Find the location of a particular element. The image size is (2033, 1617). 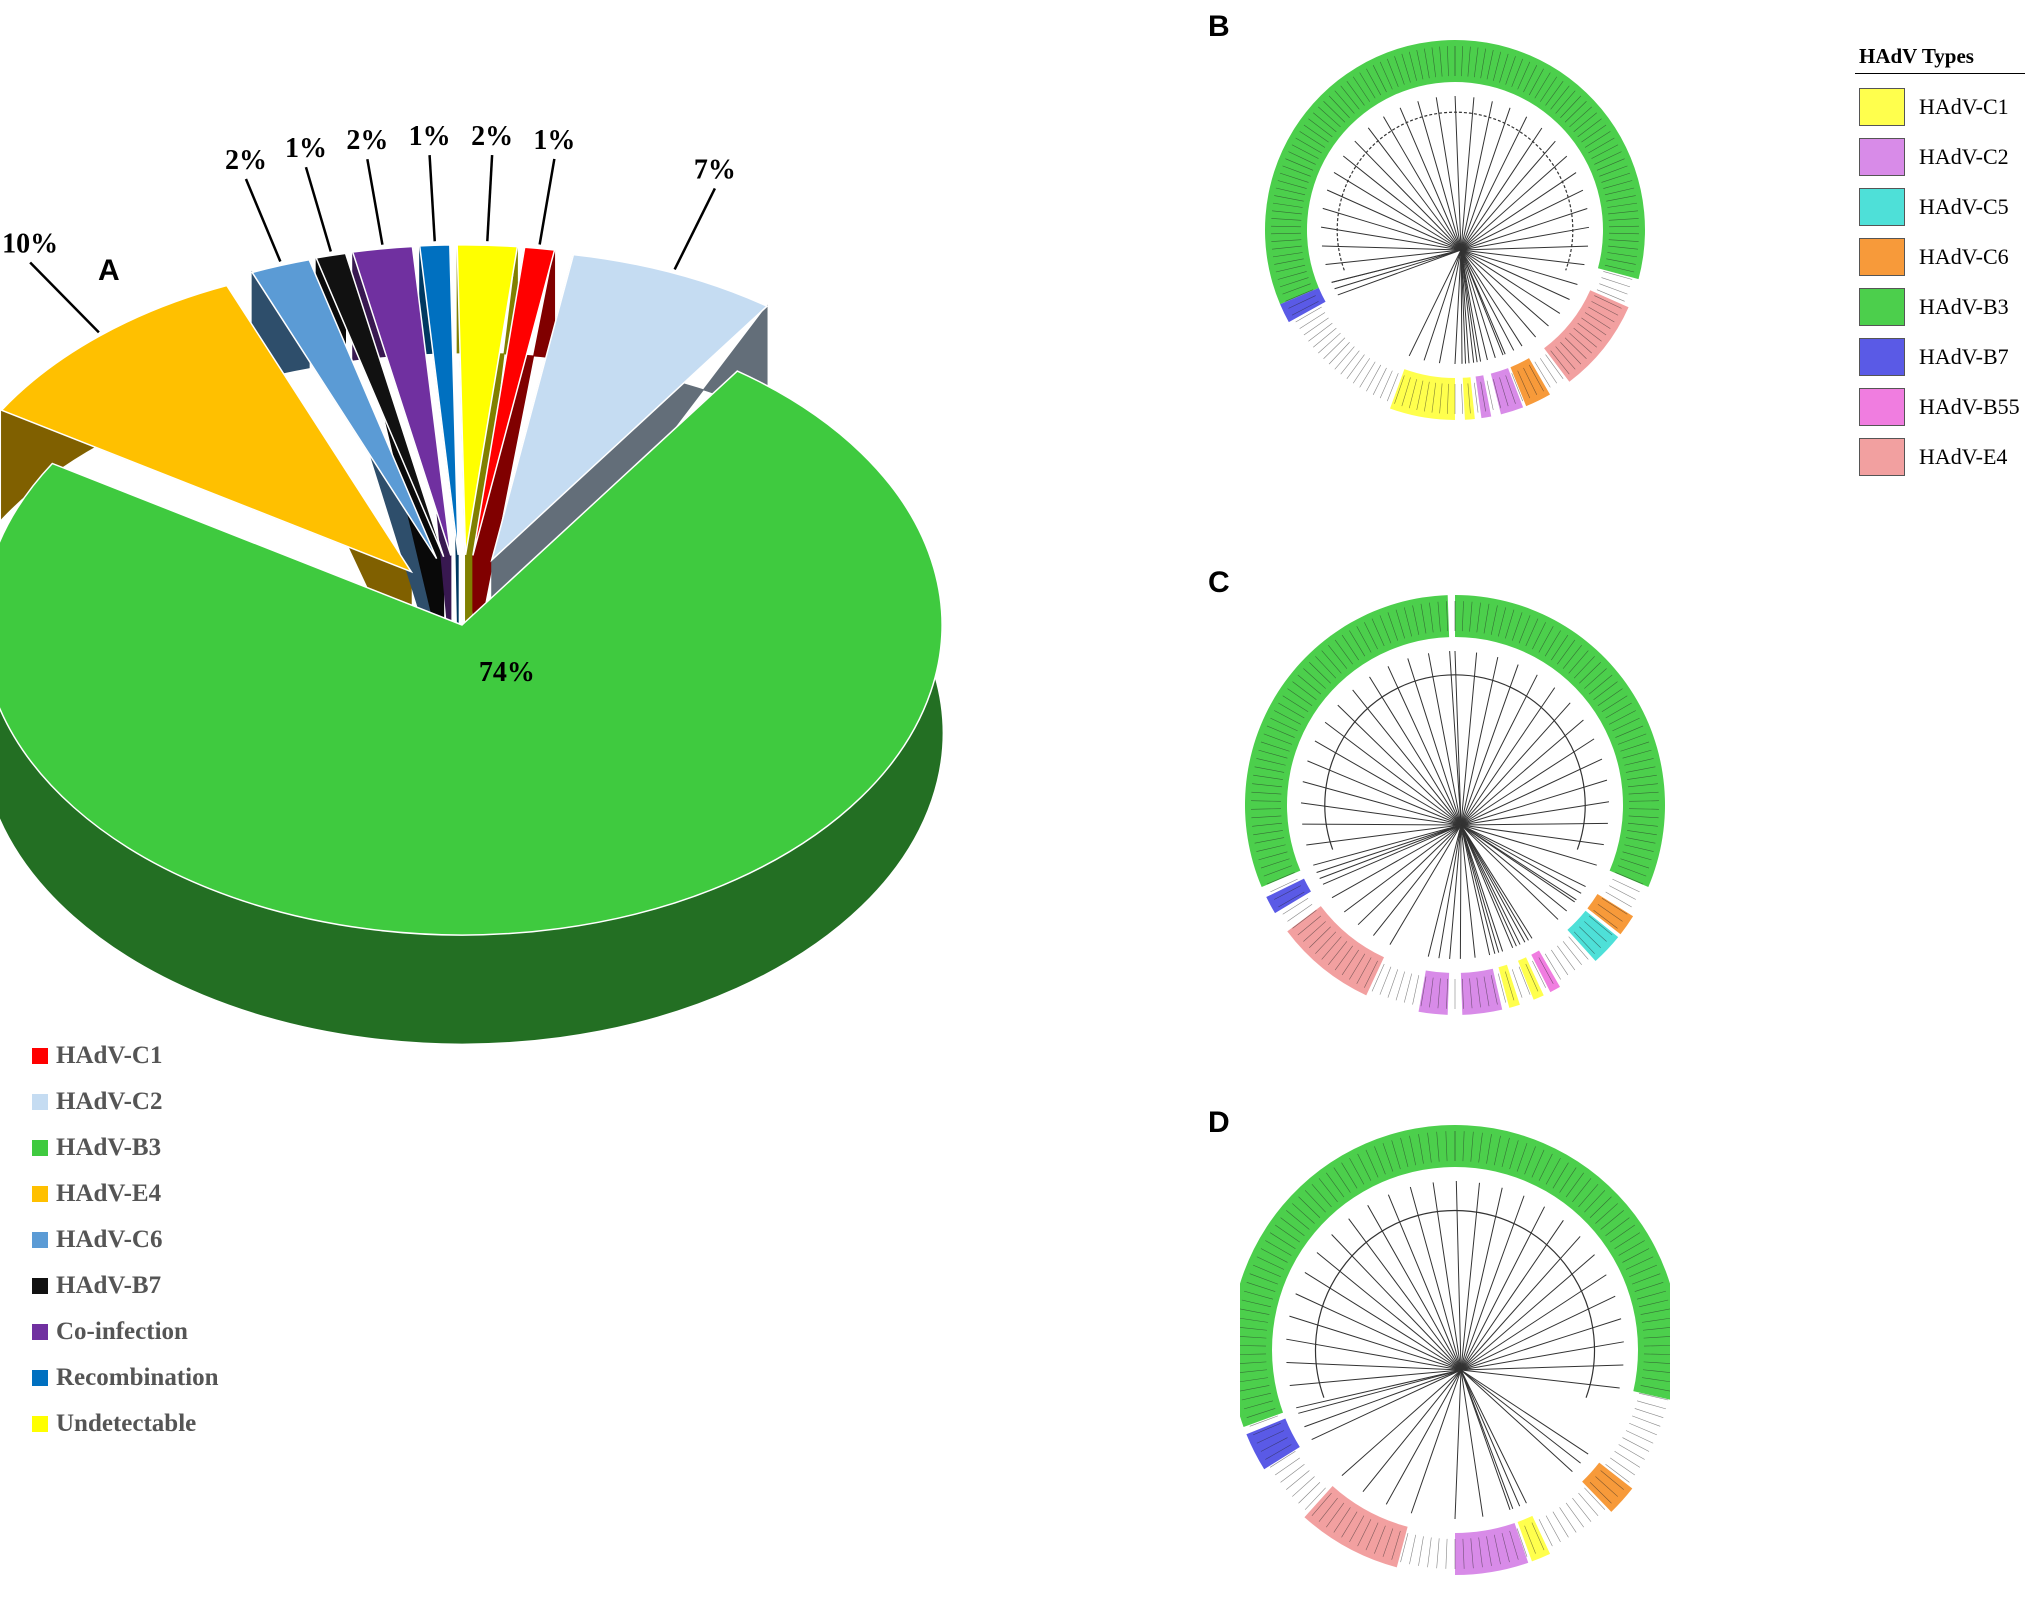

type-legend-item: HAdV-C1 is located at coordinates (1940, 107).